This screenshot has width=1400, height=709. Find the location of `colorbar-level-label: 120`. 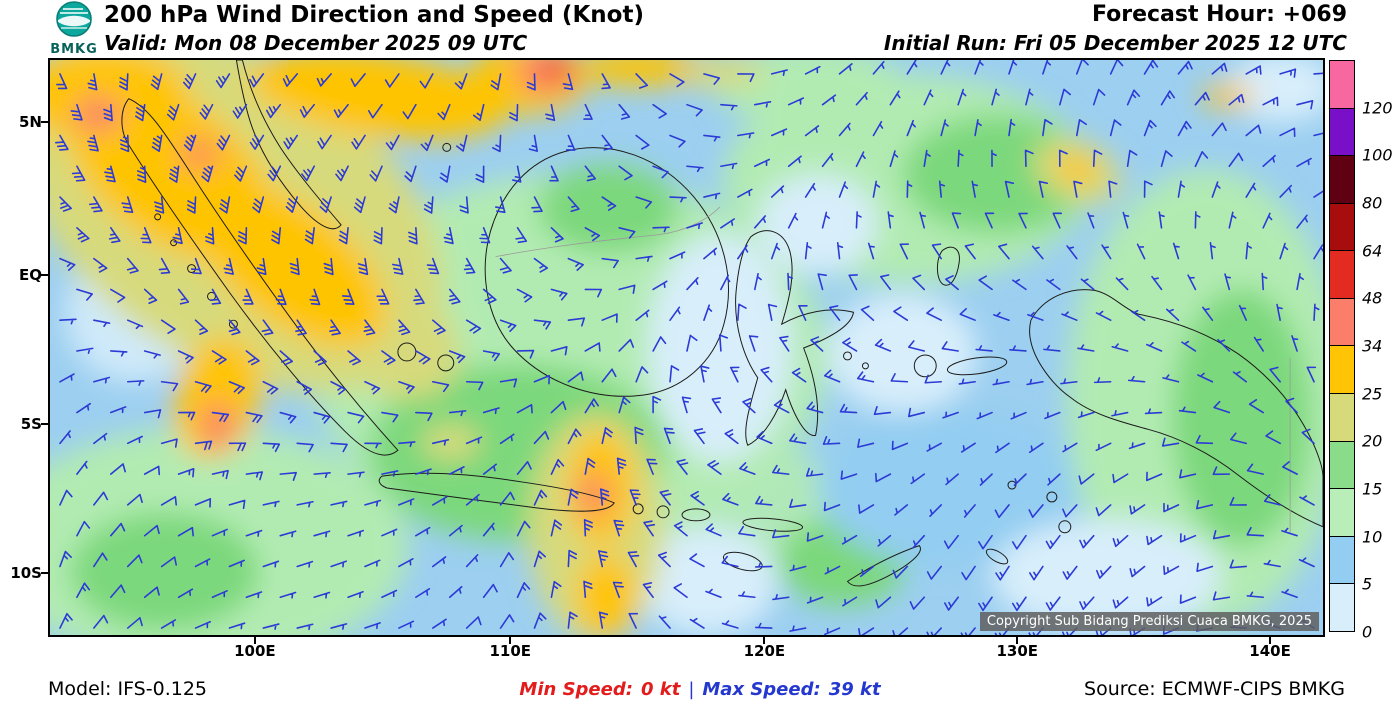

colorbar-level-label: 120 is located at coordinates (1377, 108).